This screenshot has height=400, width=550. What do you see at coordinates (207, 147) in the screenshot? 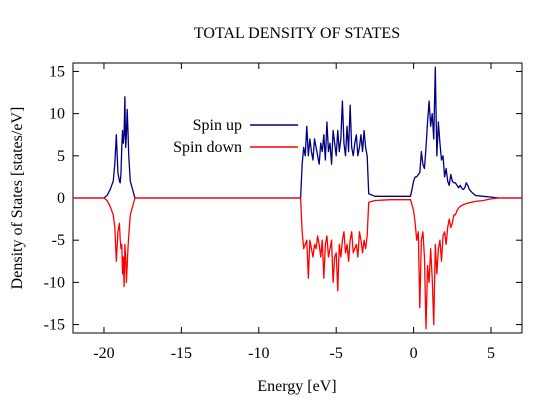
I see `legend-label-spin-down: Spin down` at bounding box center [207, 147].